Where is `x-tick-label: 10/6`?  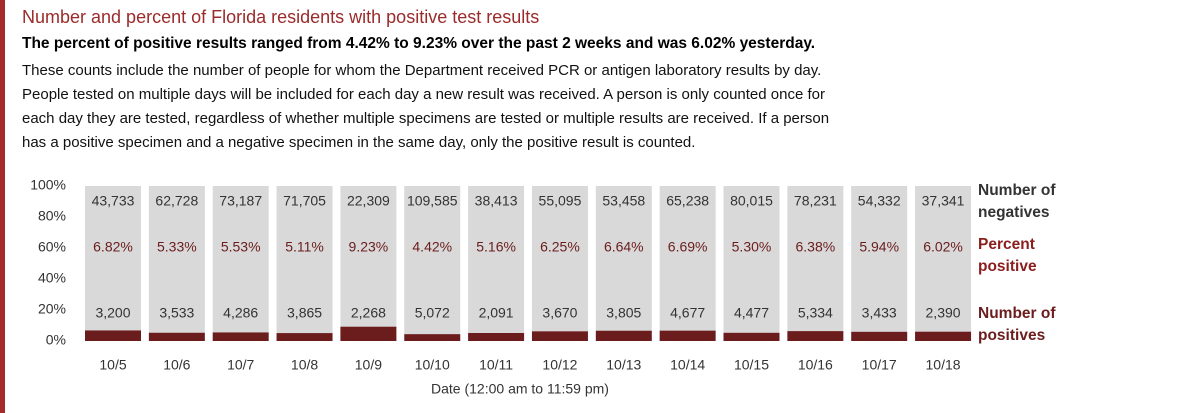 x-tick-label: 10/6 is located at coordinates (176, 365).